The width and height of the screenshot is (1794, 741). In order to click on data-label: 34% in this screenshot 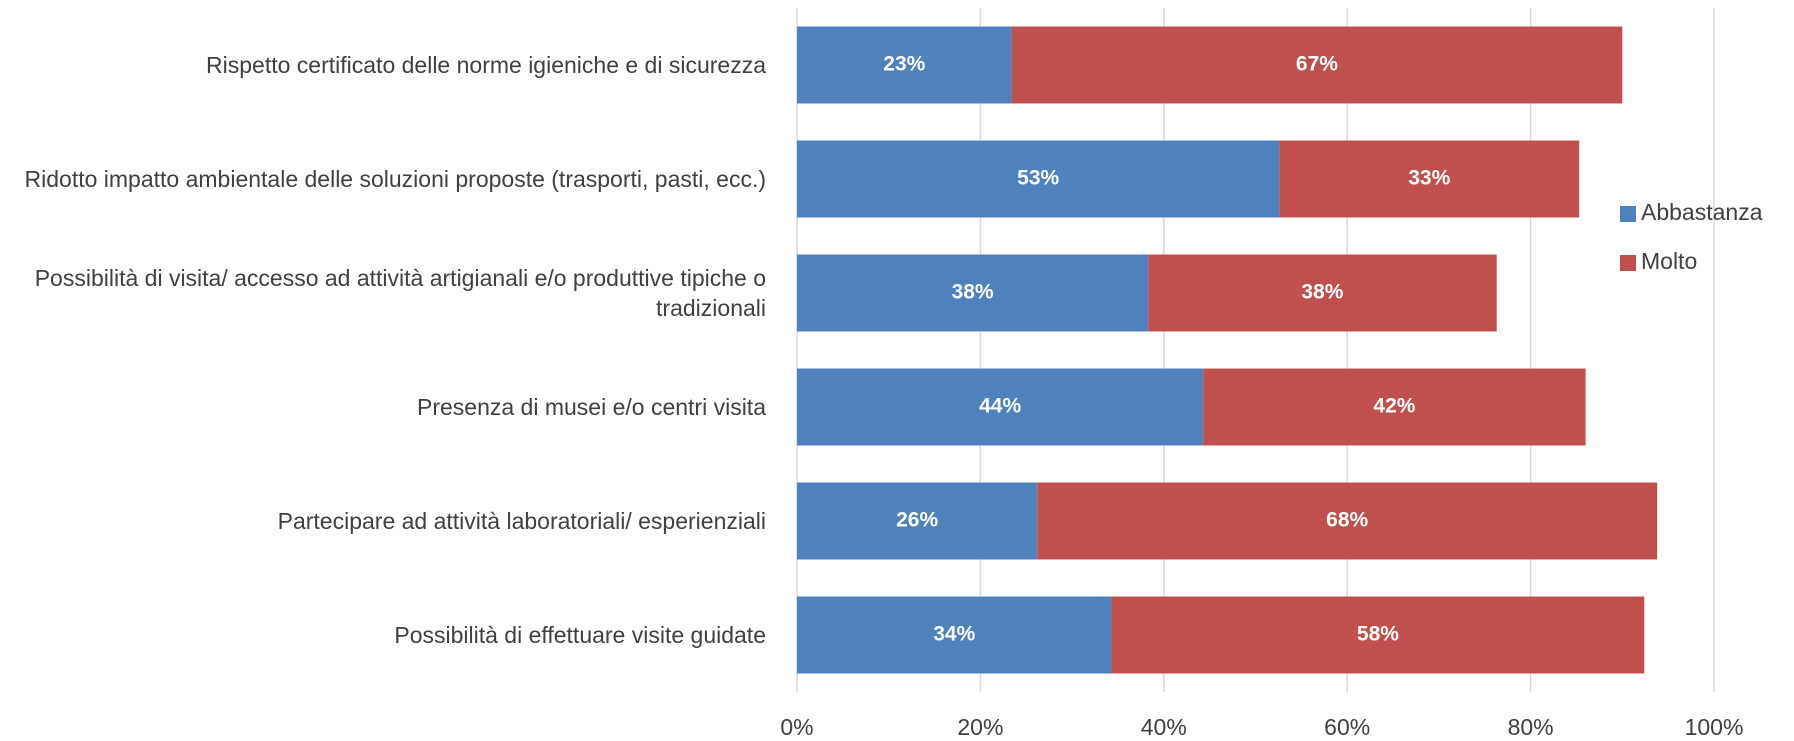, I will do `click(954, 634)`.